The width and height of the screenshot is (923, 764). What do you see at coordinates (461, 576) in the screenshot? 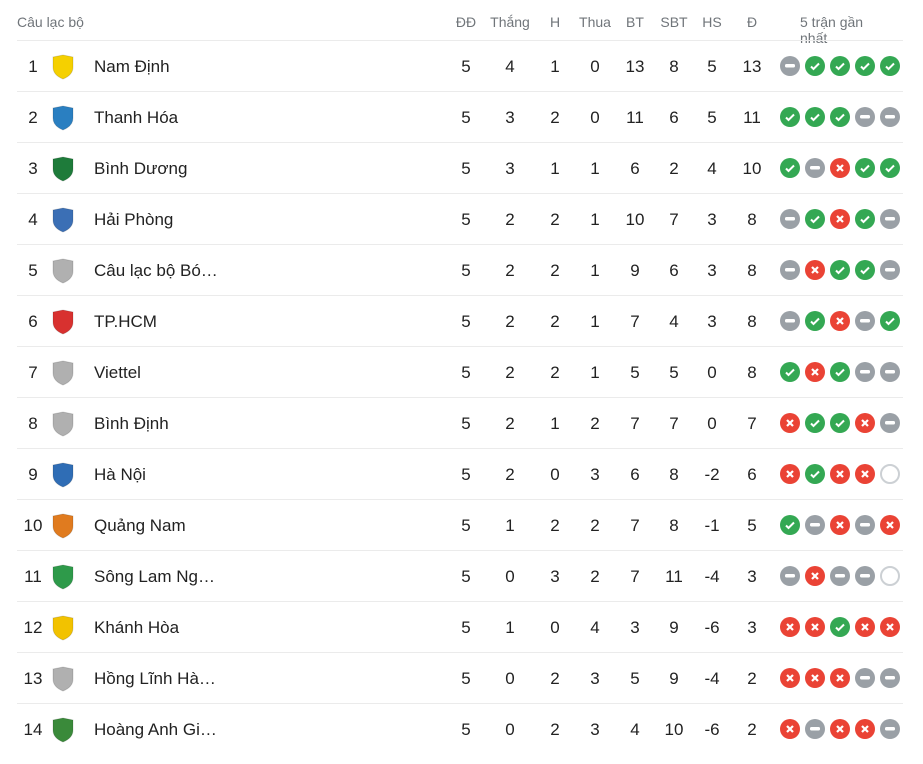
I see `table-row: 11 Sông Lam Ng… 5 0 3 2 7 11 -4 3` at bounding box center [461, 576].